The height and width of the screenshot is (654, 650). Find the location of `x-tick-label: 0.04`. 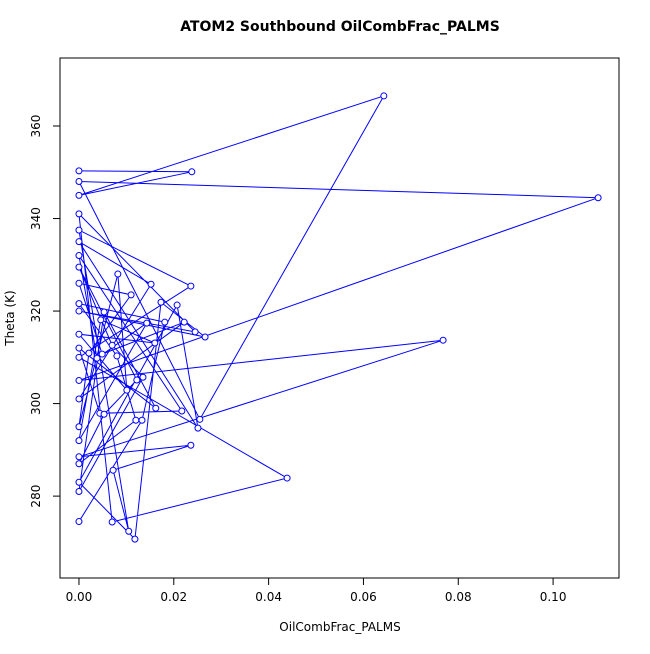

x-tick-label: 0.04 is located at coordinates (268, 597).